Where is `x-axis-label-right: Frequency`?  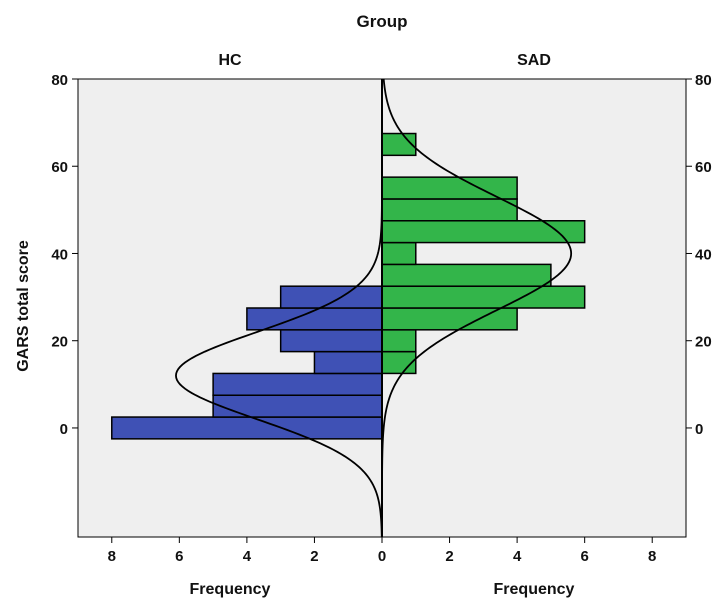
x-axis-label-right: Frequency is located at coordinates (534, 589).